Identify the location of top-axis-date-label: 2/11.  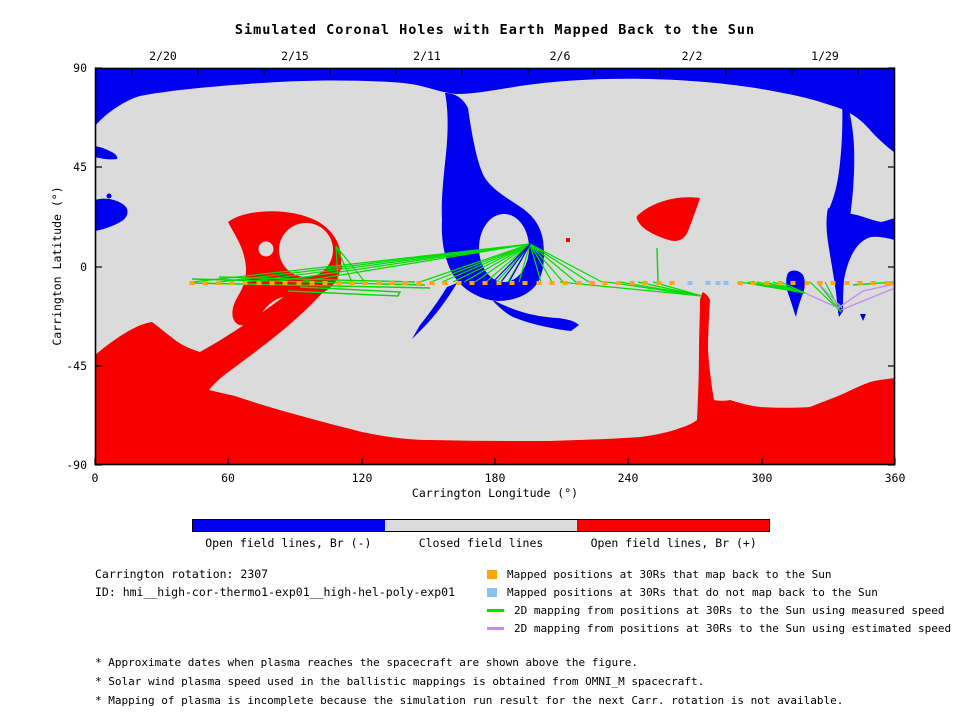
(427, 56).